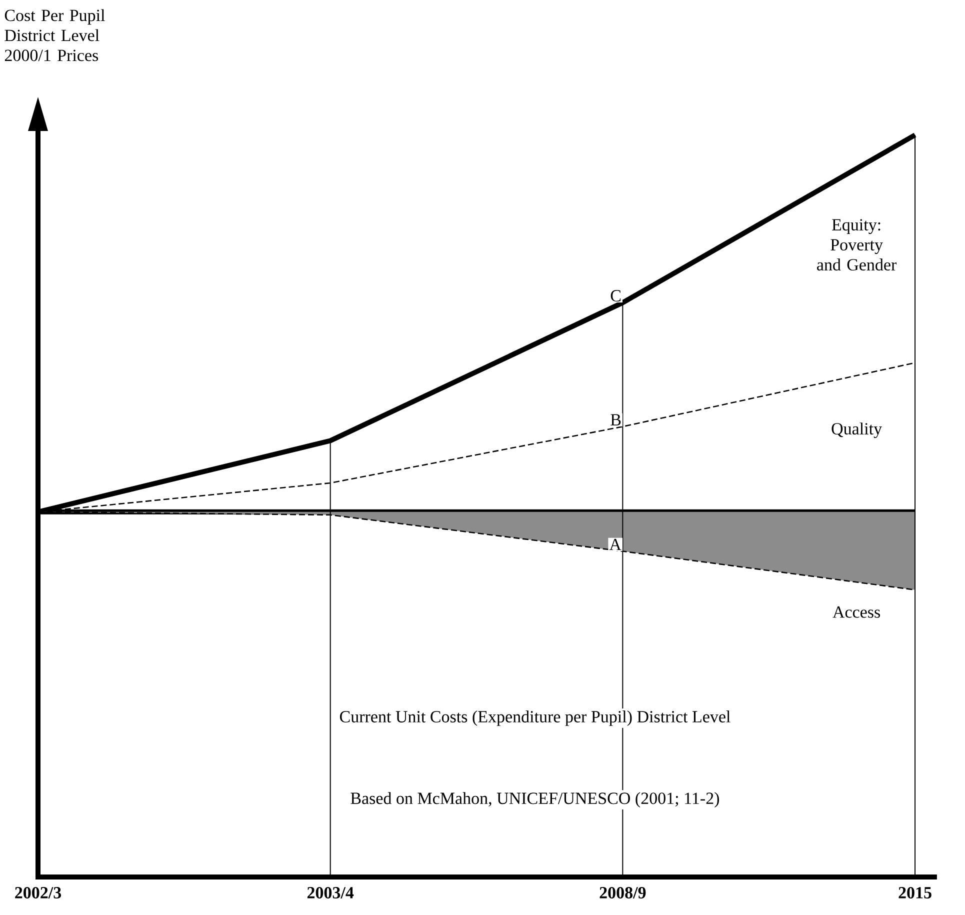  What do you see at coordinates (534, 800) in the screenshot?
I see `annotation: Based on McMahon, UNICEF/UNESCO (2001; 11-2)` at bounding box center [534, 800].